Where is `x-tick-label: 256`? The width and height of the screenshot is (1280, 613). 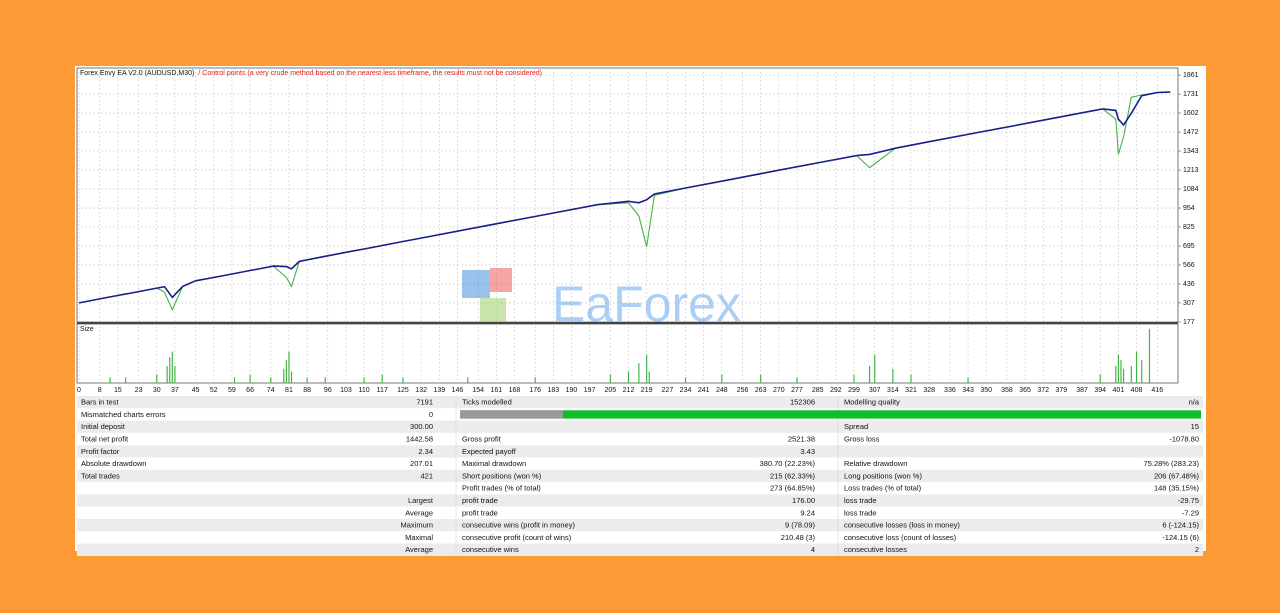 x-tick-label: 256 is located at coordinates (743, 390).